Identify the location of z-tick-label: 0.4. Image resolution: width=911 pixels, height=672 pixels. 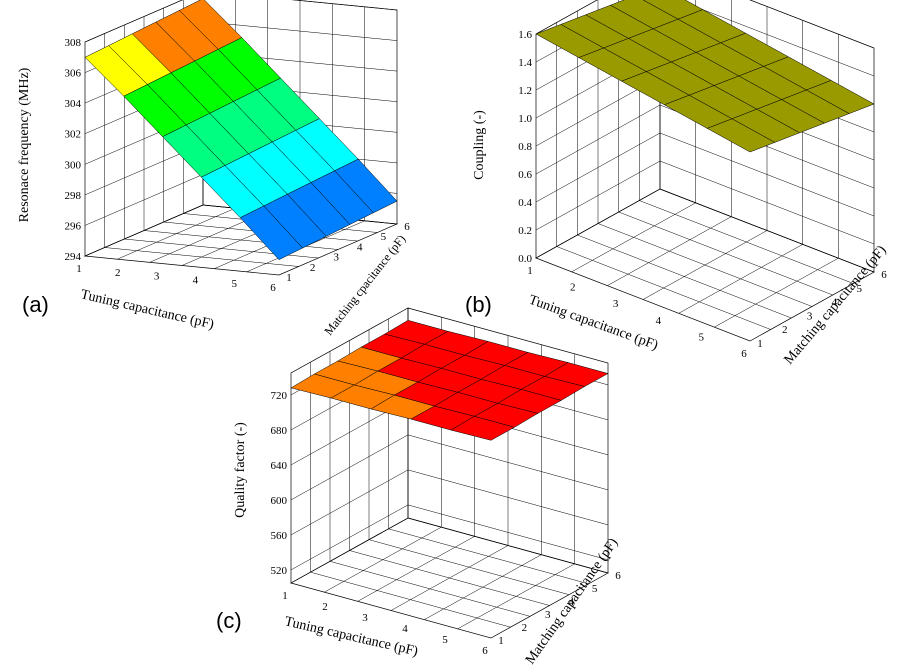
(525, 203).